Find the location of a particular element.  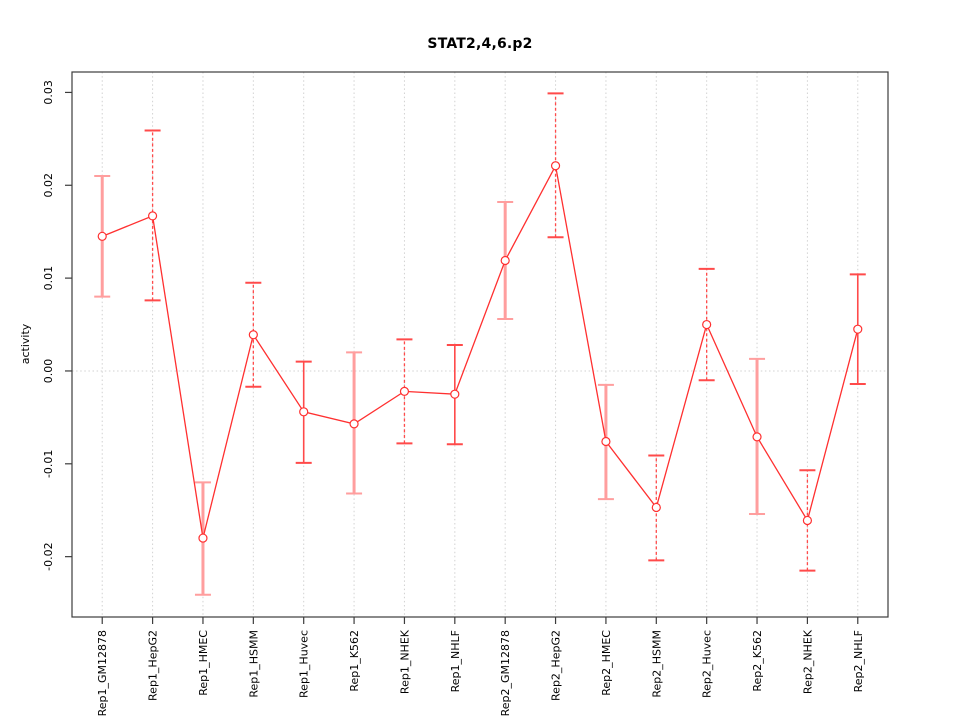

x-tick-label: Rep1_HSMM is located at coordinates (253, 664).